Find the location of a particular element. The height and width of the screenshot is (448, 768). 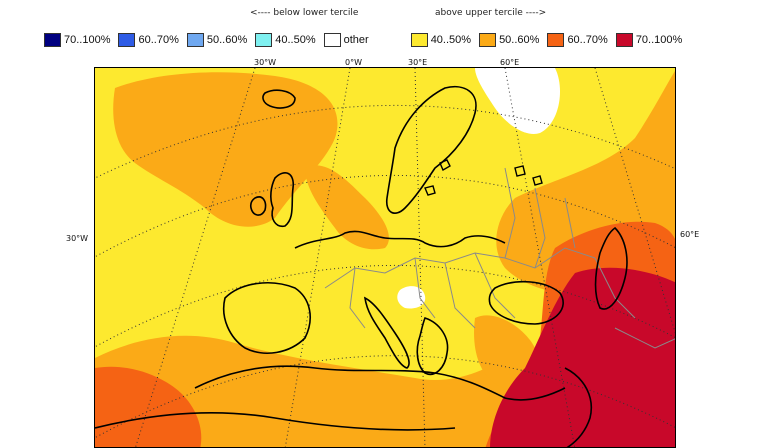

above-tercile-label: above upper tercile ----> is located at coordinates (491, 13).